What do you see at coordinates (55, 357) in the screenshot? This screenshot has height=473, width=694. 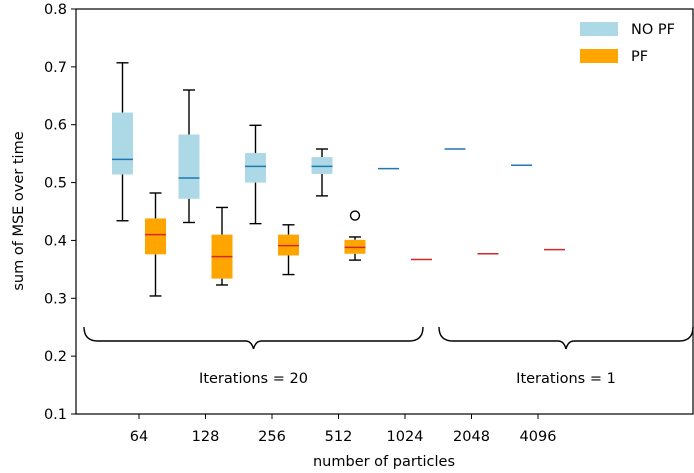 I see `y-tick-label: 0.2` at bounding box center [55, 357].